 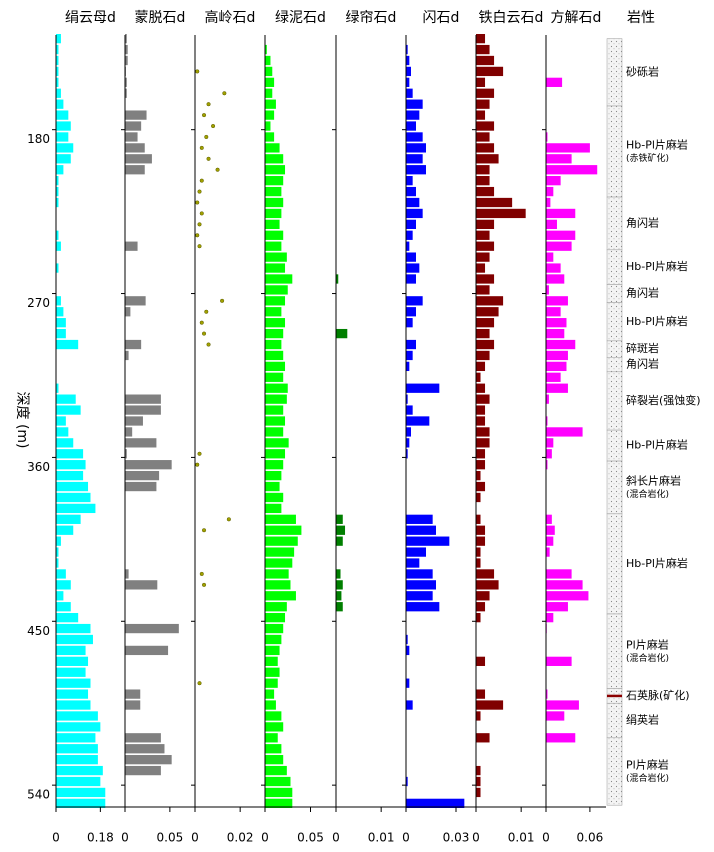 I want to click on lithology-label: 绢英岩, so click(x=642, y=720).